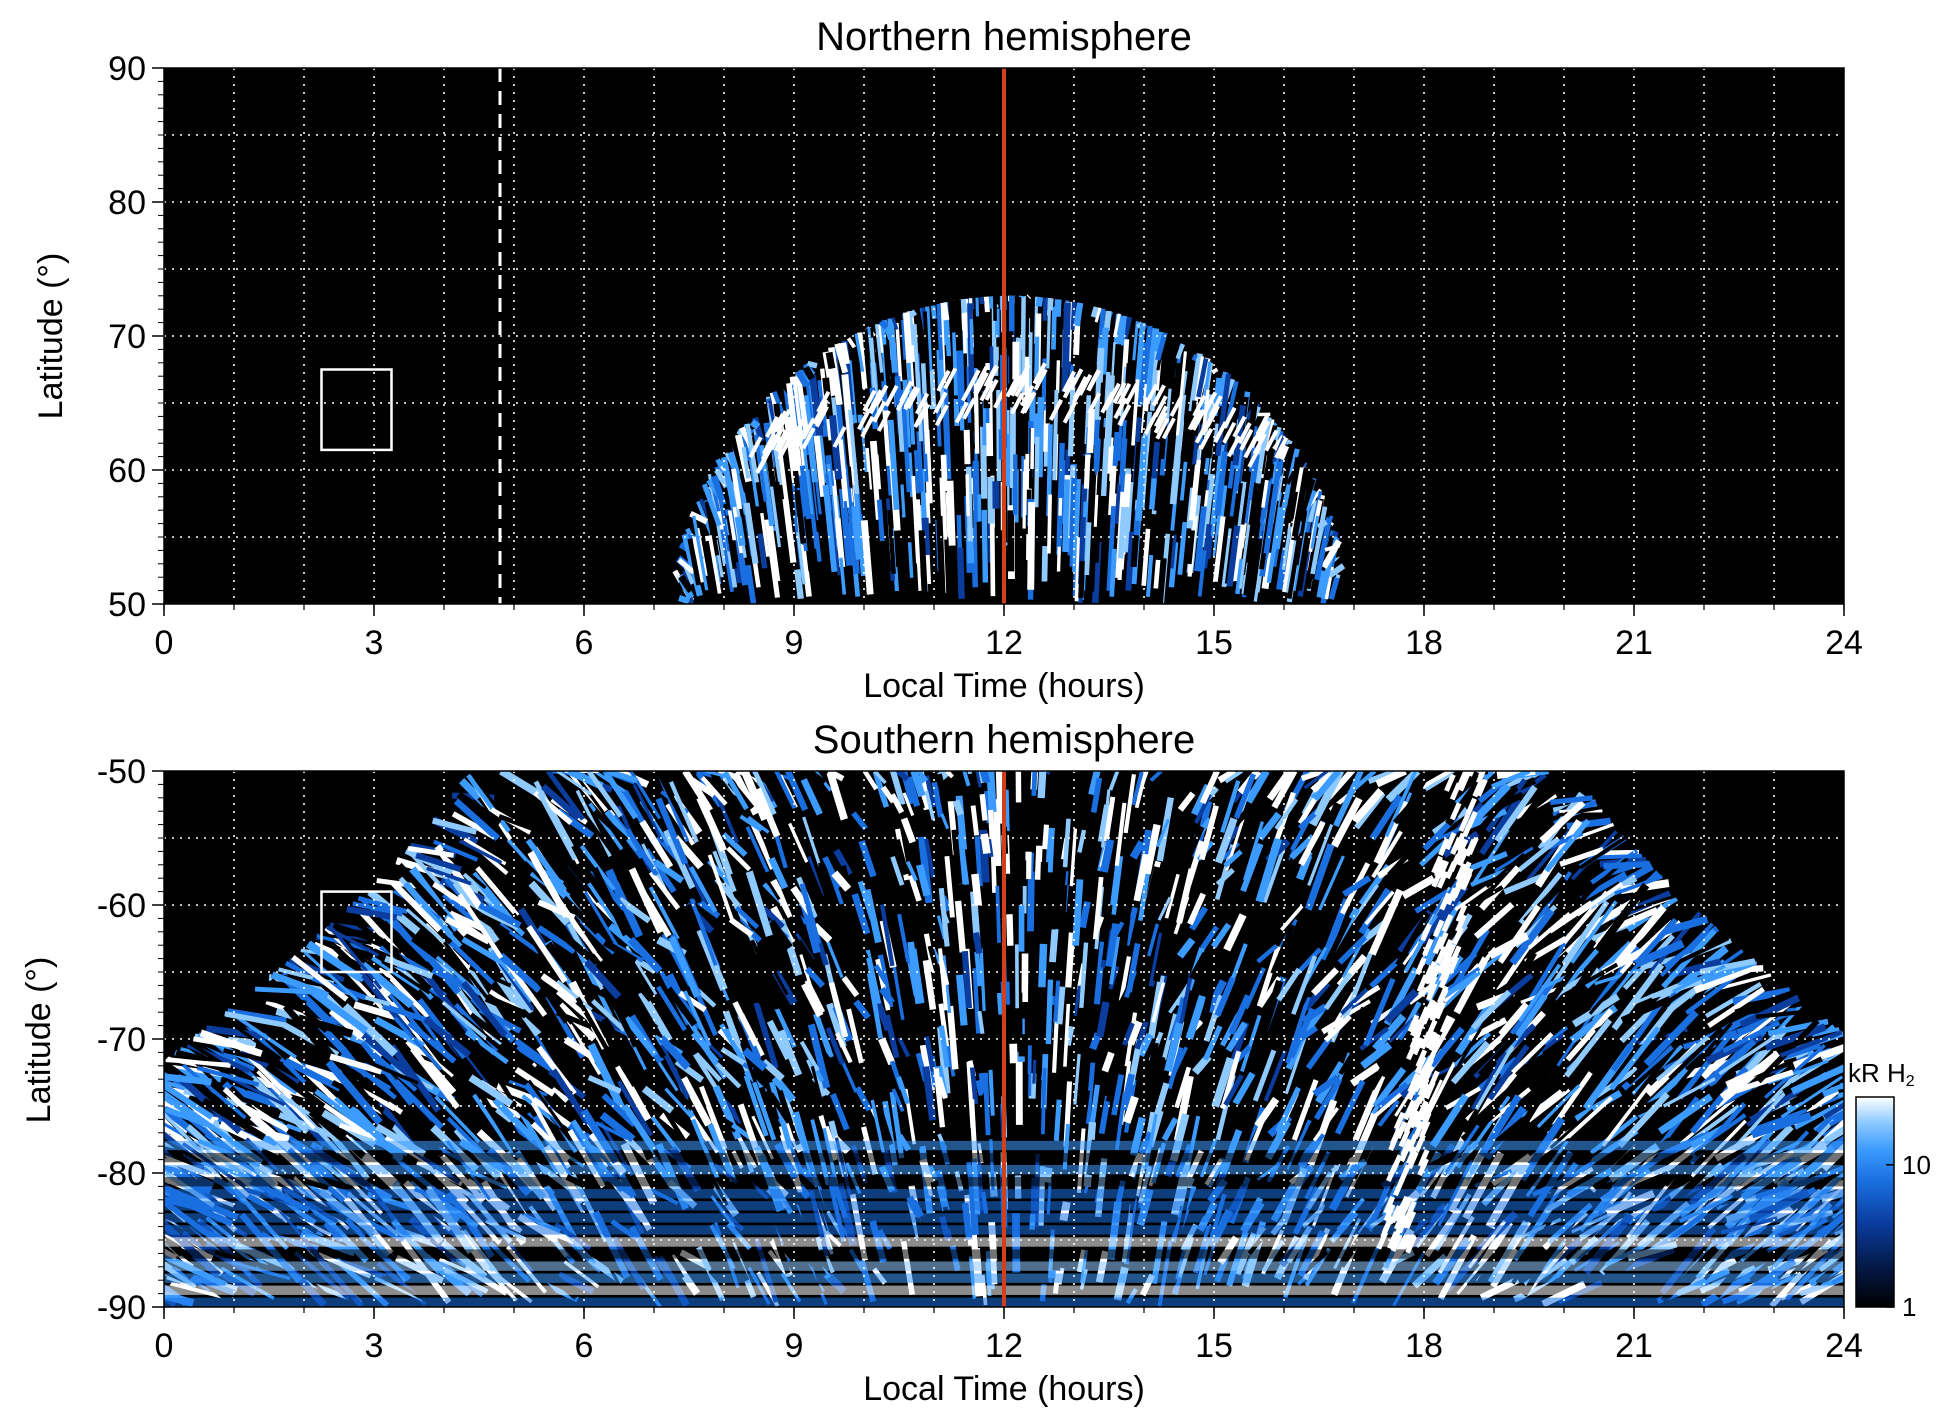 This screenshot has width=1950, height=1423. What do you see at coordinates (1634, 1346) in the screenshot?
I see `x-tick-label: 21` at bounding box center [1634, 1346].